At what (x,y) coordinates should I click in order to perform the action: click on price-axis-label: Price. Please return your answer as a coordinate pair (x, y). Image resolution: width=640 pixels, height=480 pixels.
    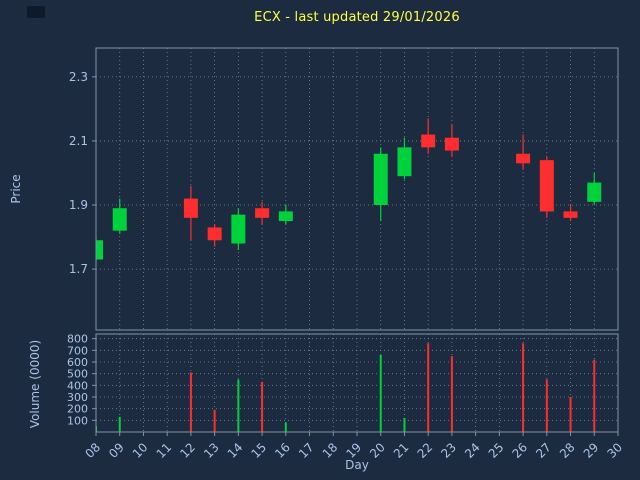
    Looking at the image, I should click on (16, 189).